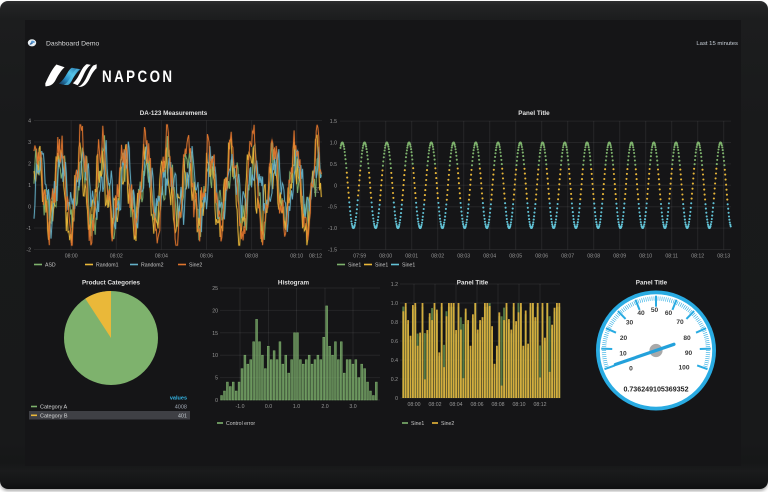 This screenshot has height=492, width=768. I want to click on svg-text: 0.8, so click(394, 323).